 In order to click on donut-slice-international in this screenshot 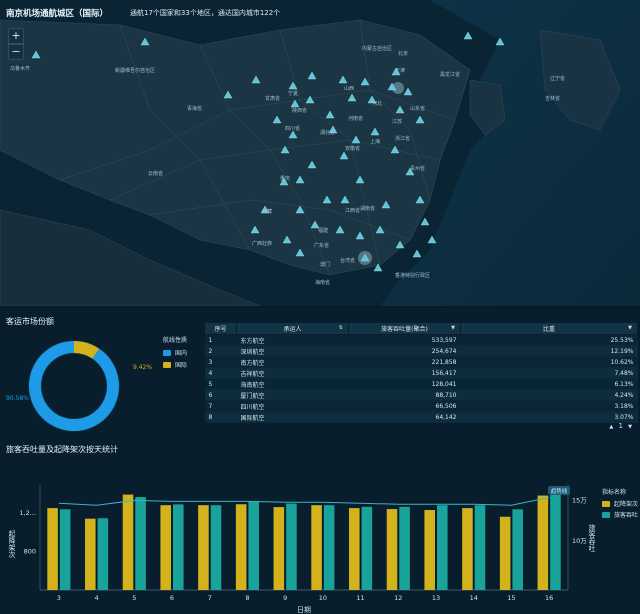, I will do `click(74, 386)`.